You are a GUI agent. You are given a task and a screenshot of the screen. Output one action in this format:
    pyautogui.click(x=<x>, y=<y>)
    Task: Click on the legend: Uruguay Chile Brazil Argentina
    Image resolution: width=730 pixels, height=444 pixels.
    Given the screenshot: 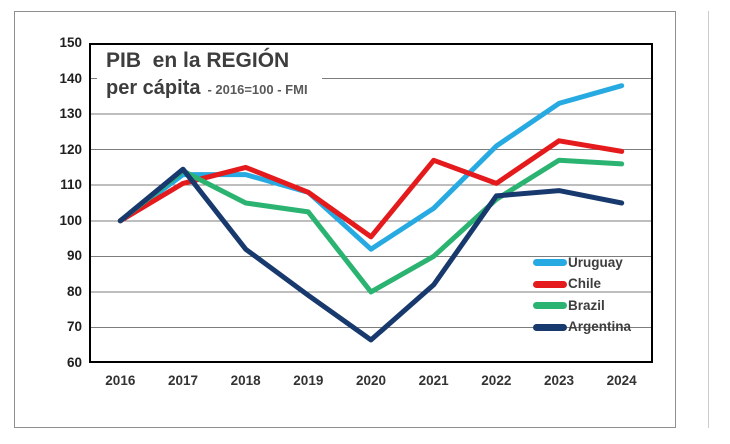 What is the action you would take?
    pyautogui.click(x=582, y=295)
    